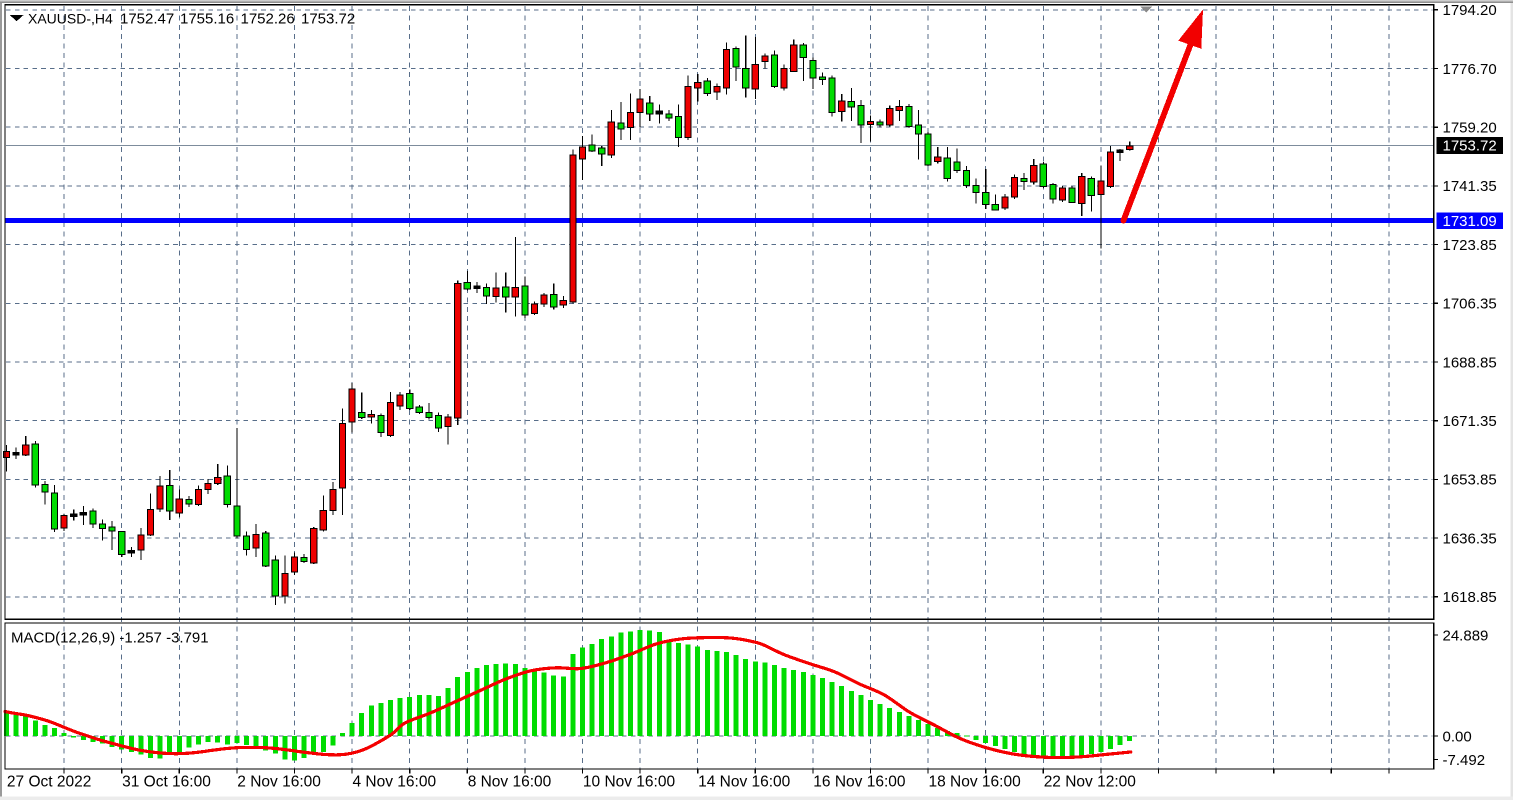  What do you see at coordinates (1470, 538) in the screenshot?
I see `svg-text: 1636.35` at bounding box center [1470, 538].